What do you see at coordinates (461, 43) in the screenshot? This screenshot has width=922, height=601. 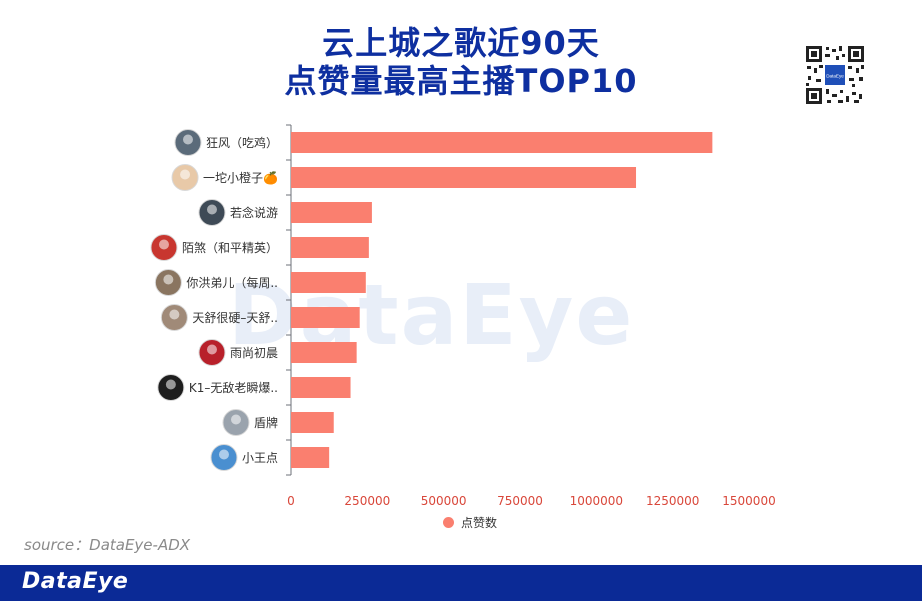 I see `title-line-1: 云上城之歌近90天` at bounding box center [461, 43].